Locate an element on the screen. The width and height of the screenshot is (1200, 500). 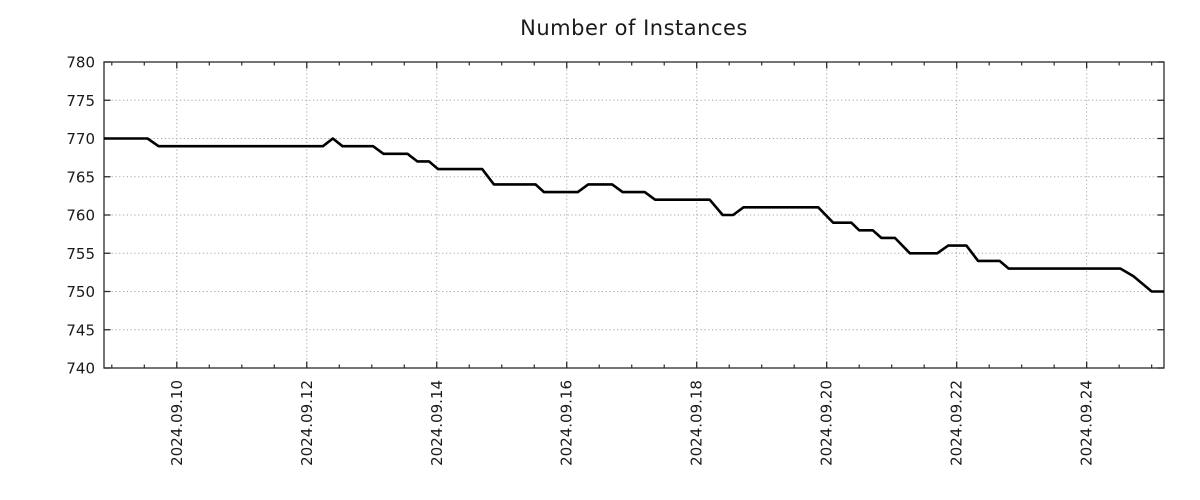
x-tick-label: 2024.09.18 is located at coordinates (697, 423).